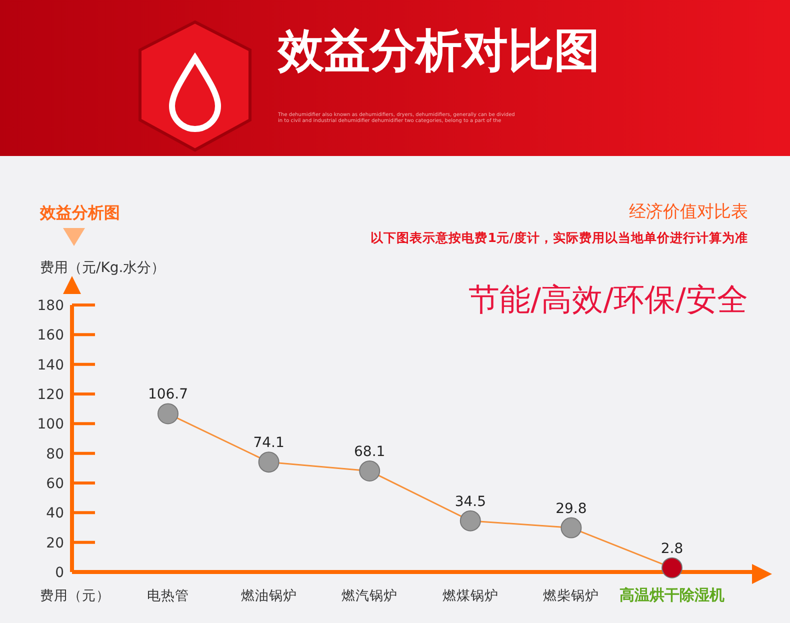 The image size is (790, 623). Describe the element at coordinates (50, 395) in the screenshot. I see `y-tick-label: 120` at that location.